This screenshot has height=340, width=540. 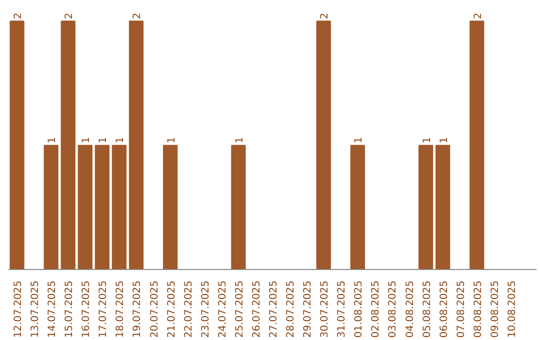 What do you see at coordinates (86, 309) in the screenshot?
I see `x-tick-label: 16.07.2025` at bounding box center [86, 309].